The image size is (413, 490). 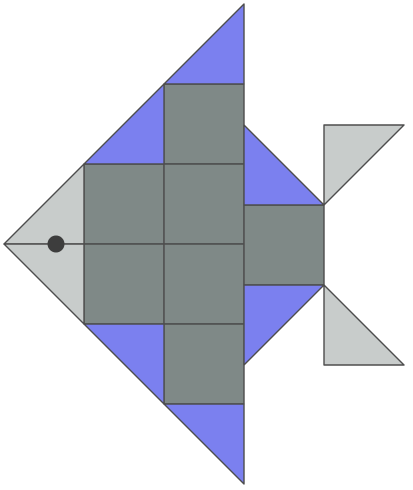 What do you see at coordinates (204, 44) in the screenshot?
I see `blue-triangle-top` at bounding box center [204, 44].